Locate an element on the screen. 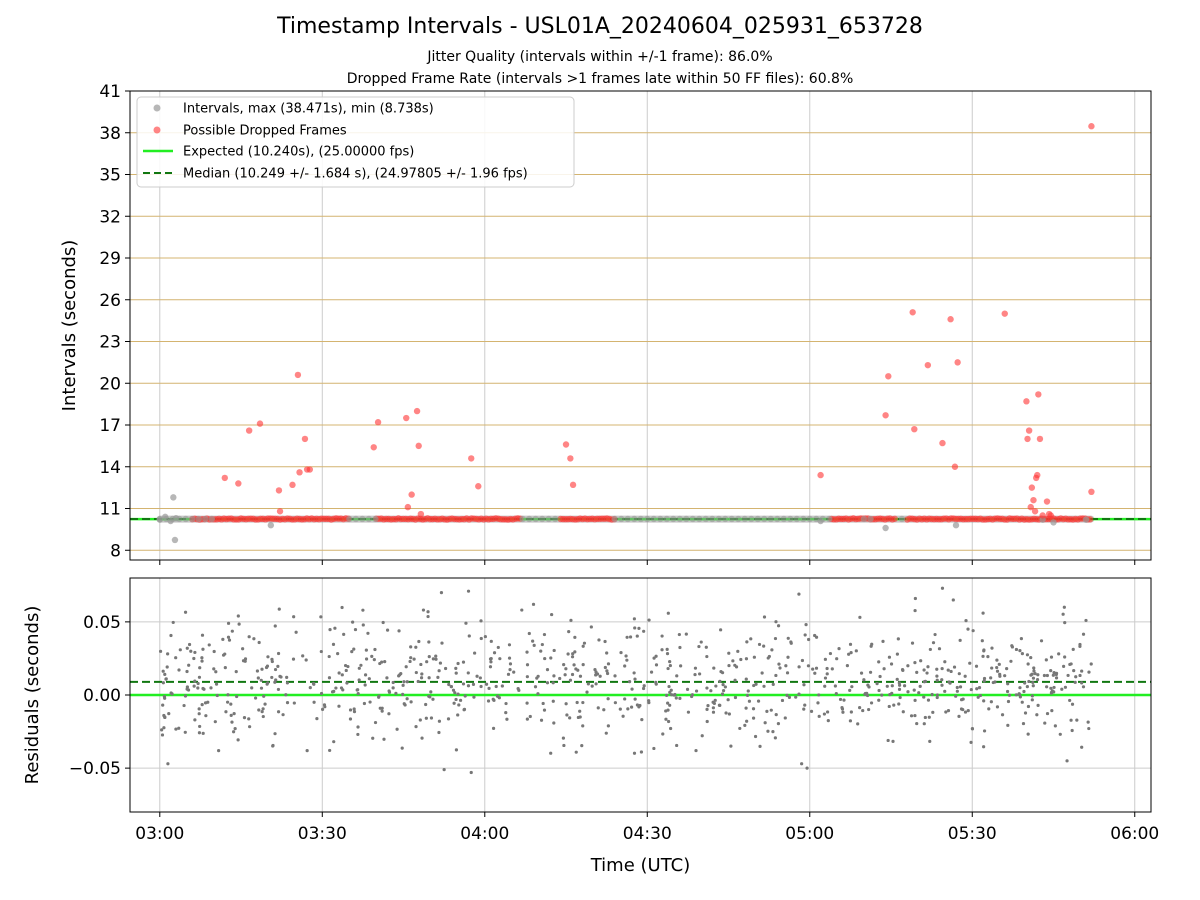  y-tick-label: 32 is located at coordinates (110, 217).